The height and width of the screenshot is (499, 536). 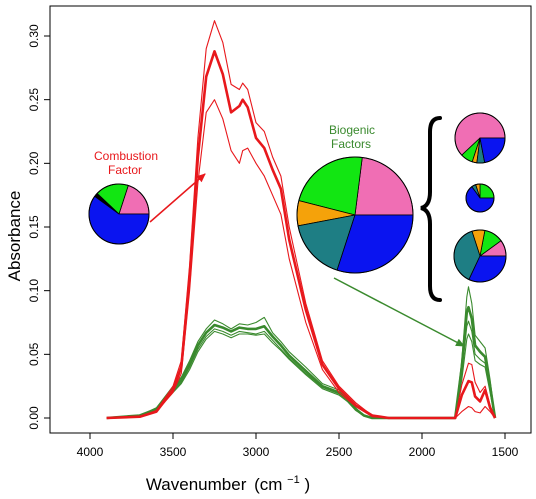 What do you see at coordinates (384, 186) in the screenshot?
I see `pie-slice-pink` at bounding box center [384, 186].